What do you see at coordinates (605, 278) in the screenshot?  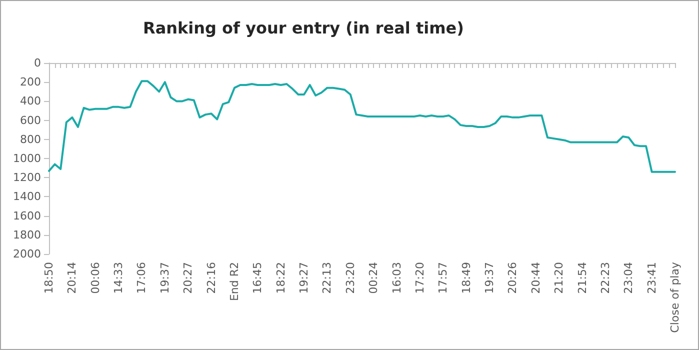 I see `x-tick-label: 22:23` at bounding box center [605, 278].